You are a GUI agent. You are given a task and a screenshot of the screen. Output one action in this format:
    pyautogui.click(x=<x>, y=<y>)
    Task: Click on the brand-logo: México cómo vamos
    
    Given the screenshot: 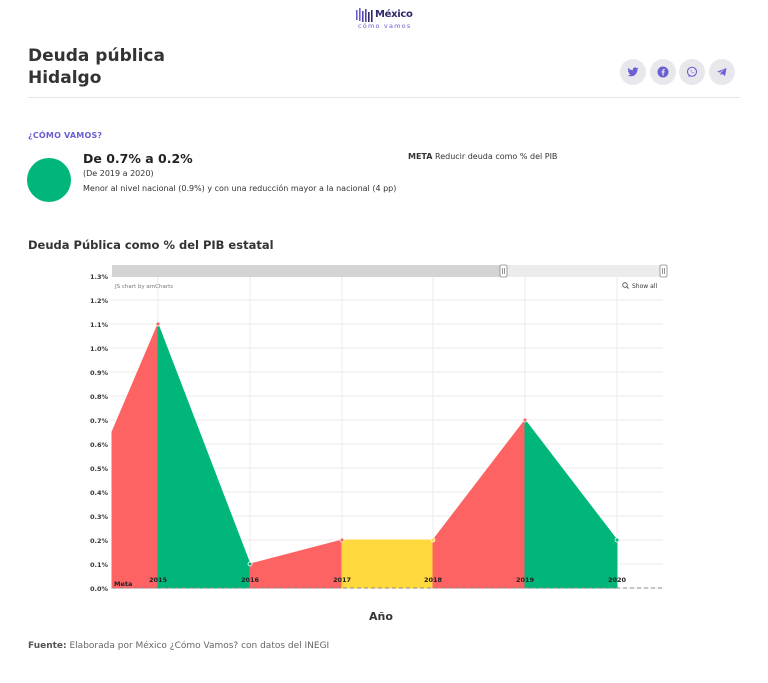 What is the action you would take?
    pyautogui.click(x=386, y=18)
    